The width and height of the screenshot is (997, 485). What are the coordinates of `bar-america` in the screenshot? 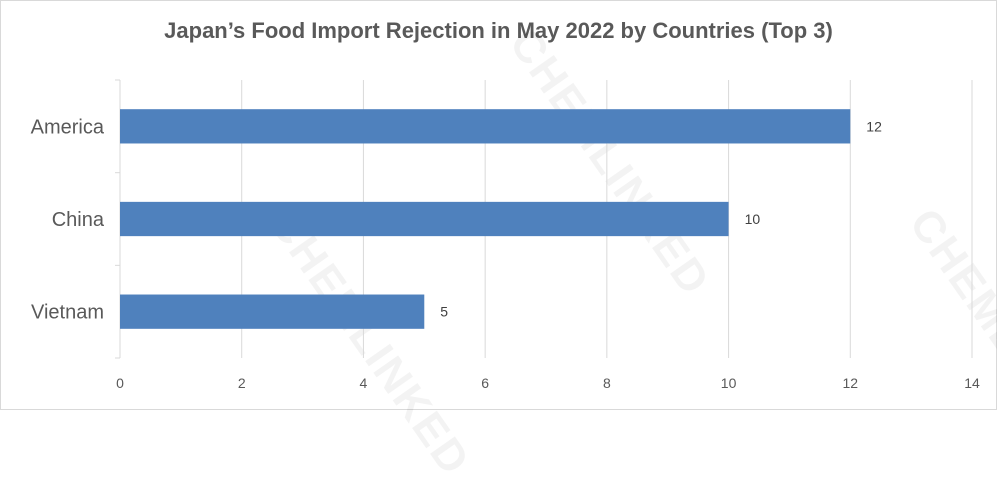 It's located at (485, 126).